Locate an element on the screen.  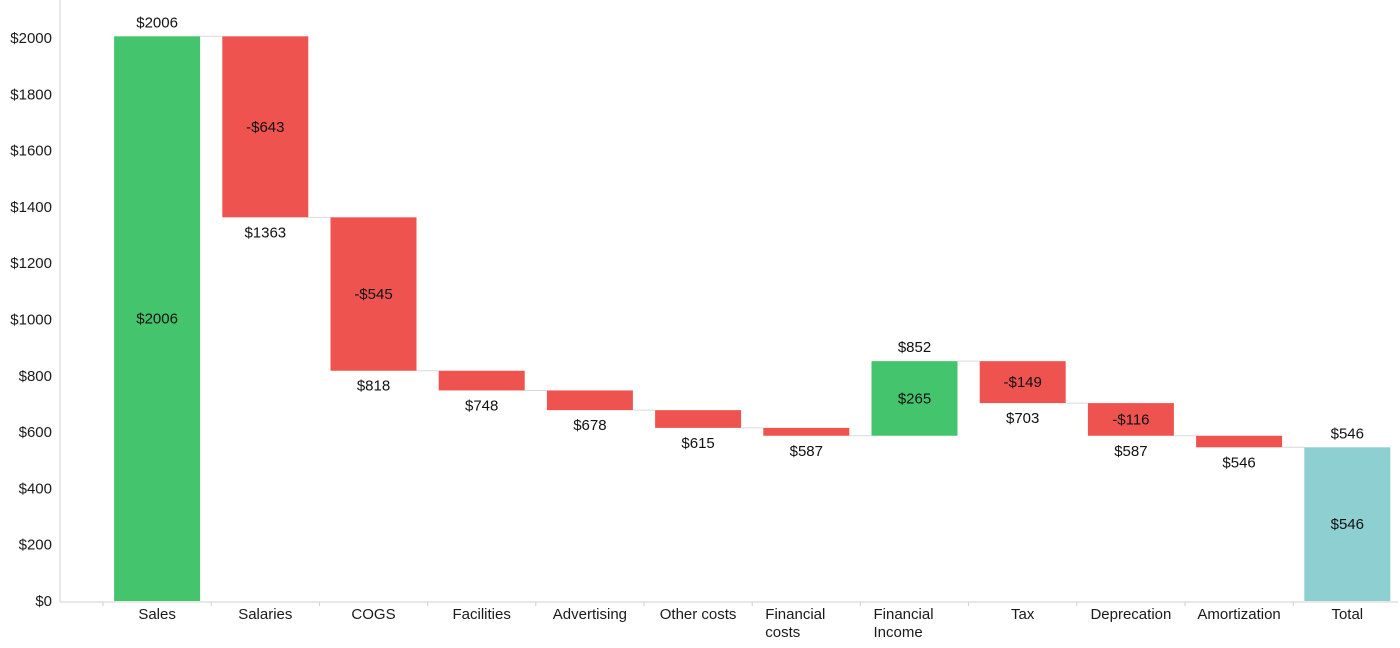
category-label: Tax is located at coordinates (1023, 614).